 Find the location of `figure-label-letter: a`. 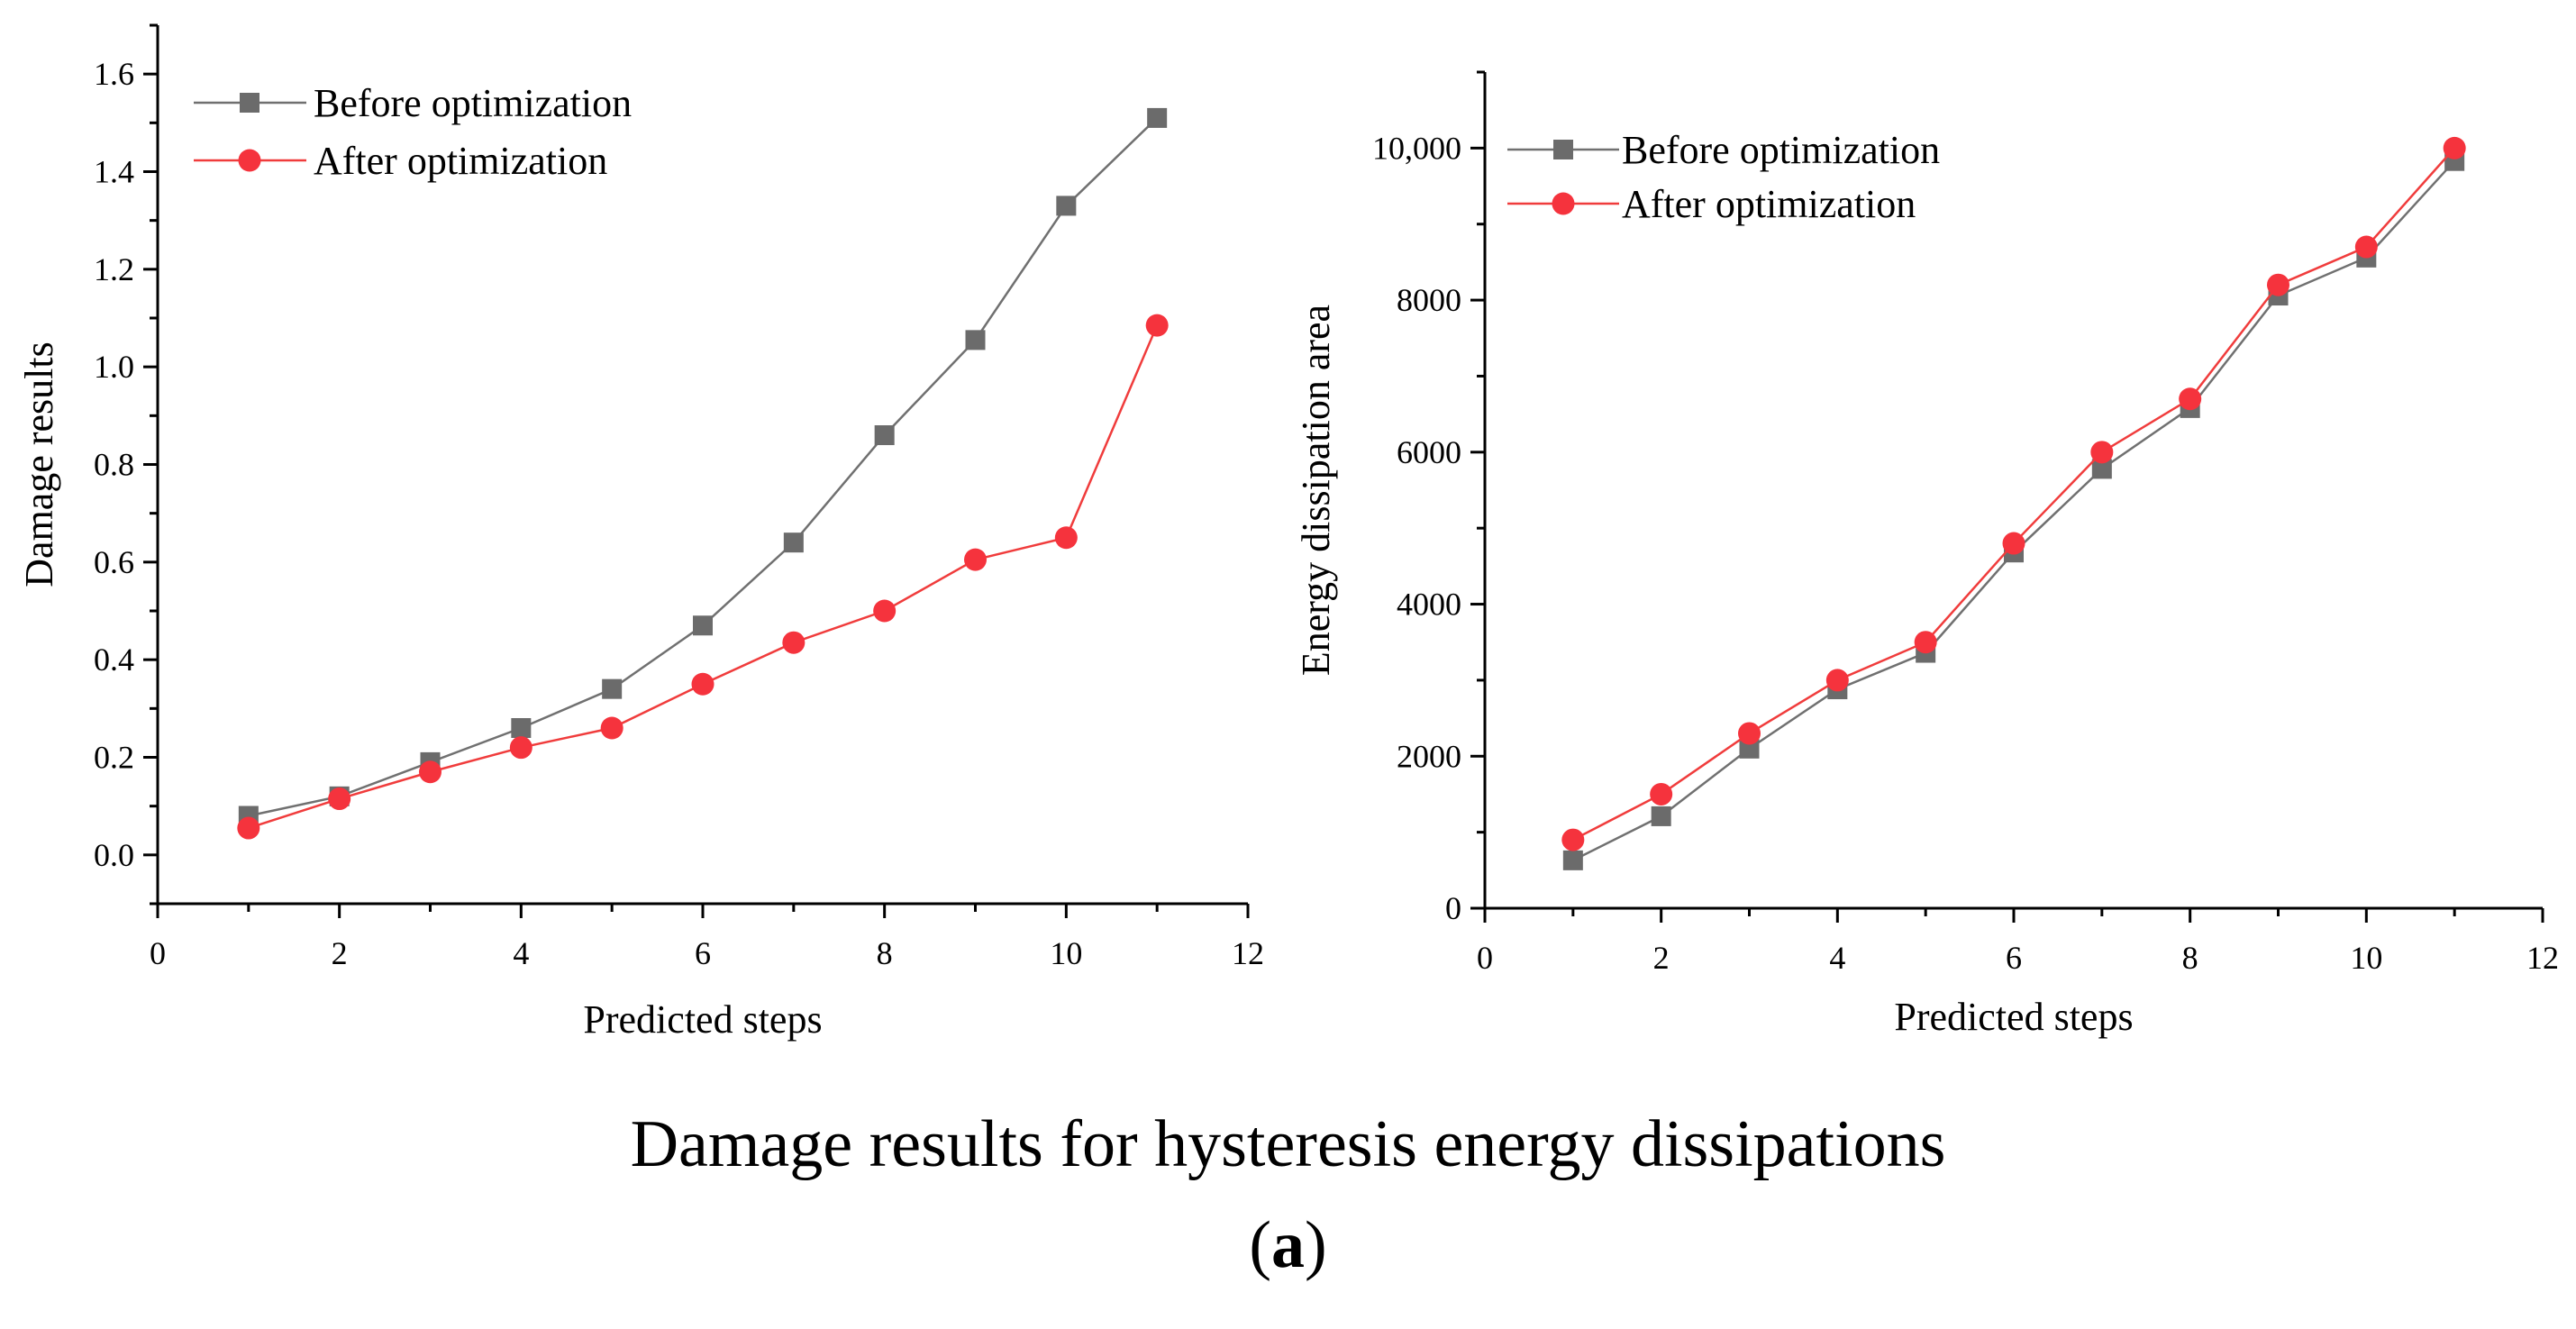

figure-label-letter: a is located at coordinates (1288, 1245).